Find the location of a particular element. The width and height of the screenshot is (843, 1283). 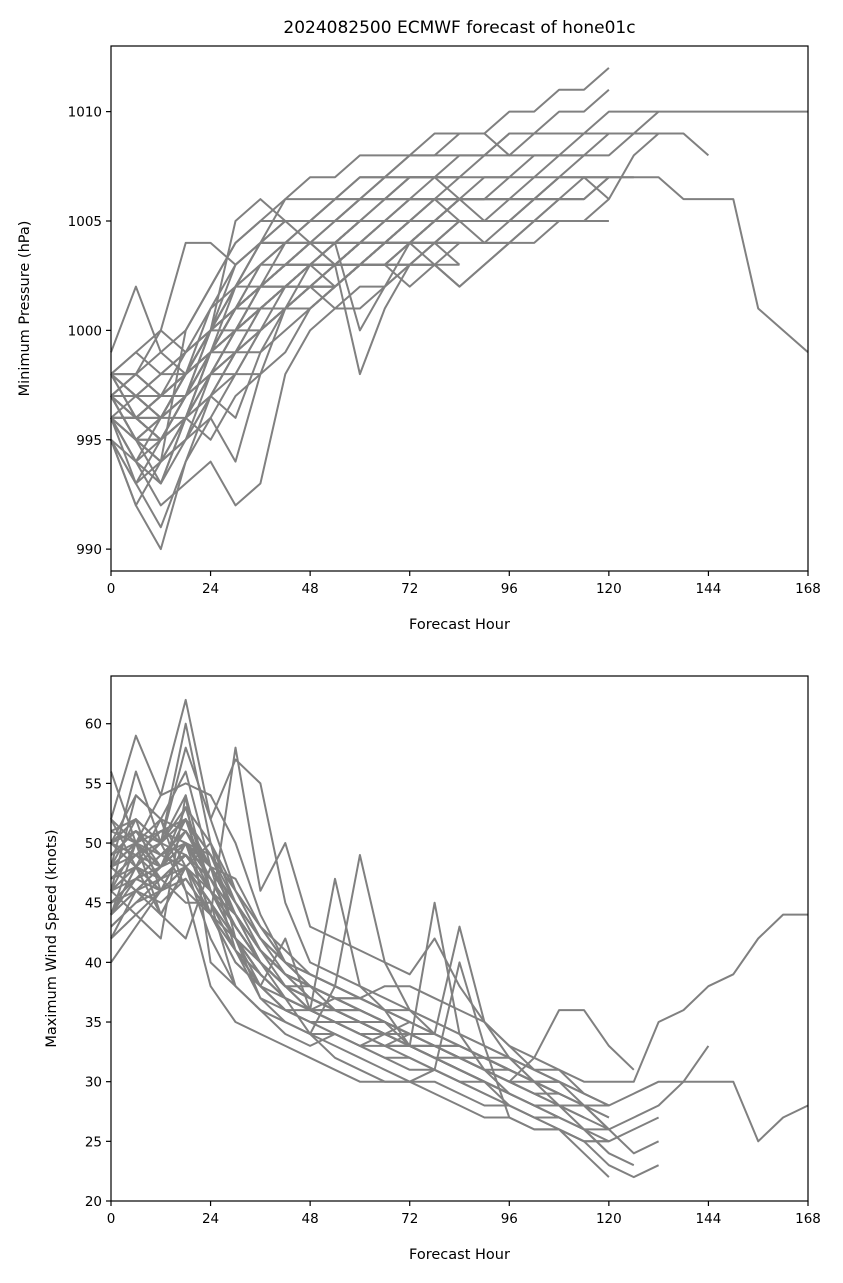

y-tick-label: 1005 is located at coordinates (85, 222).